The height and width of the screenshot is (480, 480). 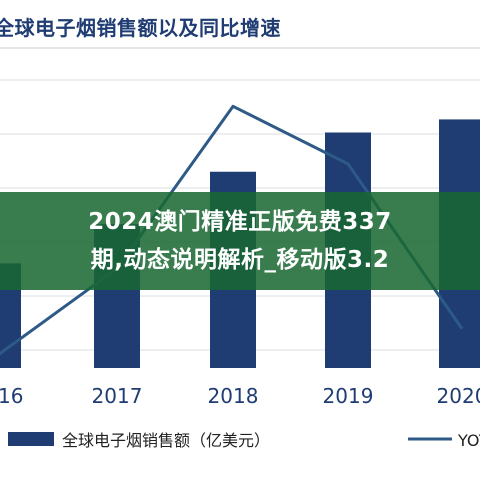 I want to click on banner-line-1: 2024澳门精准正版免费337, so click(x=240, y=222).